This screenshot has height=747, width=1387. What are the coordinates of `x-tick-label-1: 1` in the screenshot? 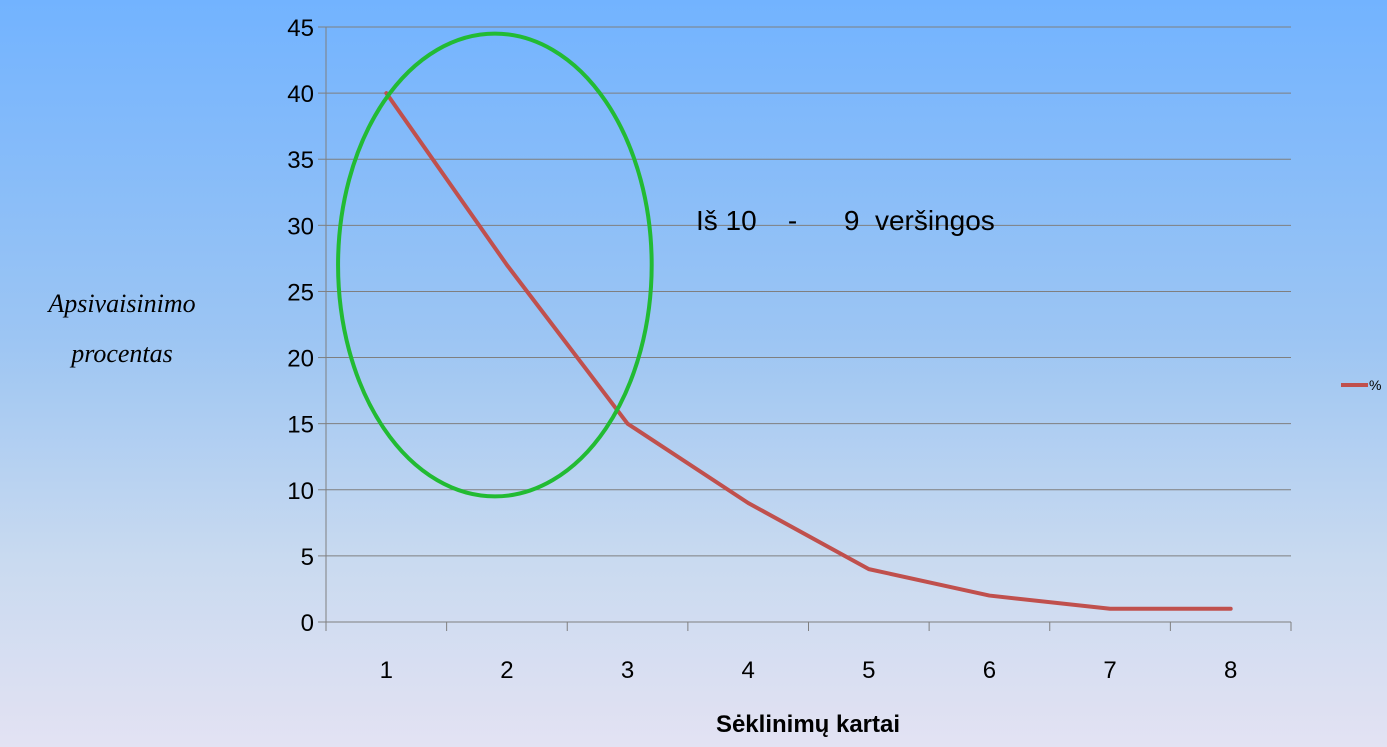 It's located at (386, 670).